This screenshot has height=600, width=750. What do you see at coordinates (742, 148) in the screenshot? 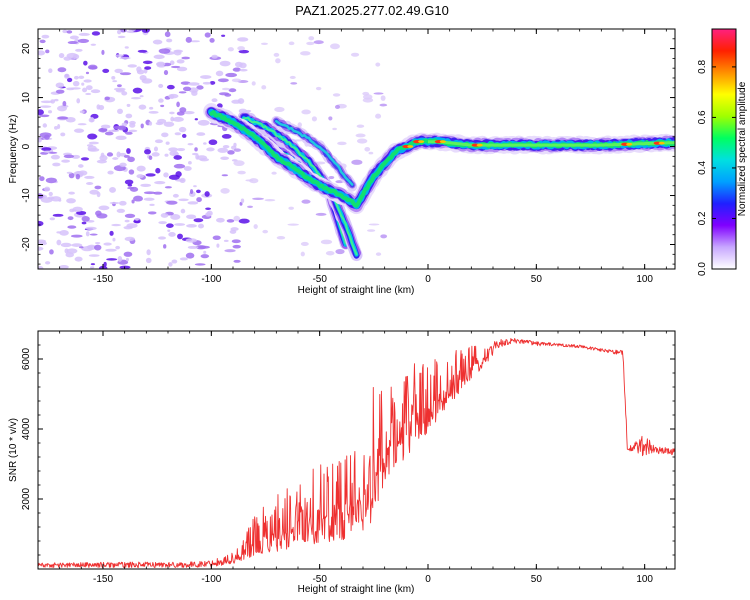
I see `colorbar-label: Normalized spectral amplitude` at bounding box center [742, 148].